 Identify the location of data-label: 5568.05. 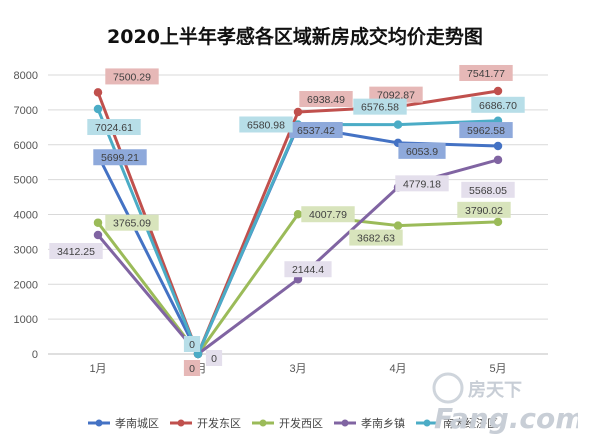
(488, 189).